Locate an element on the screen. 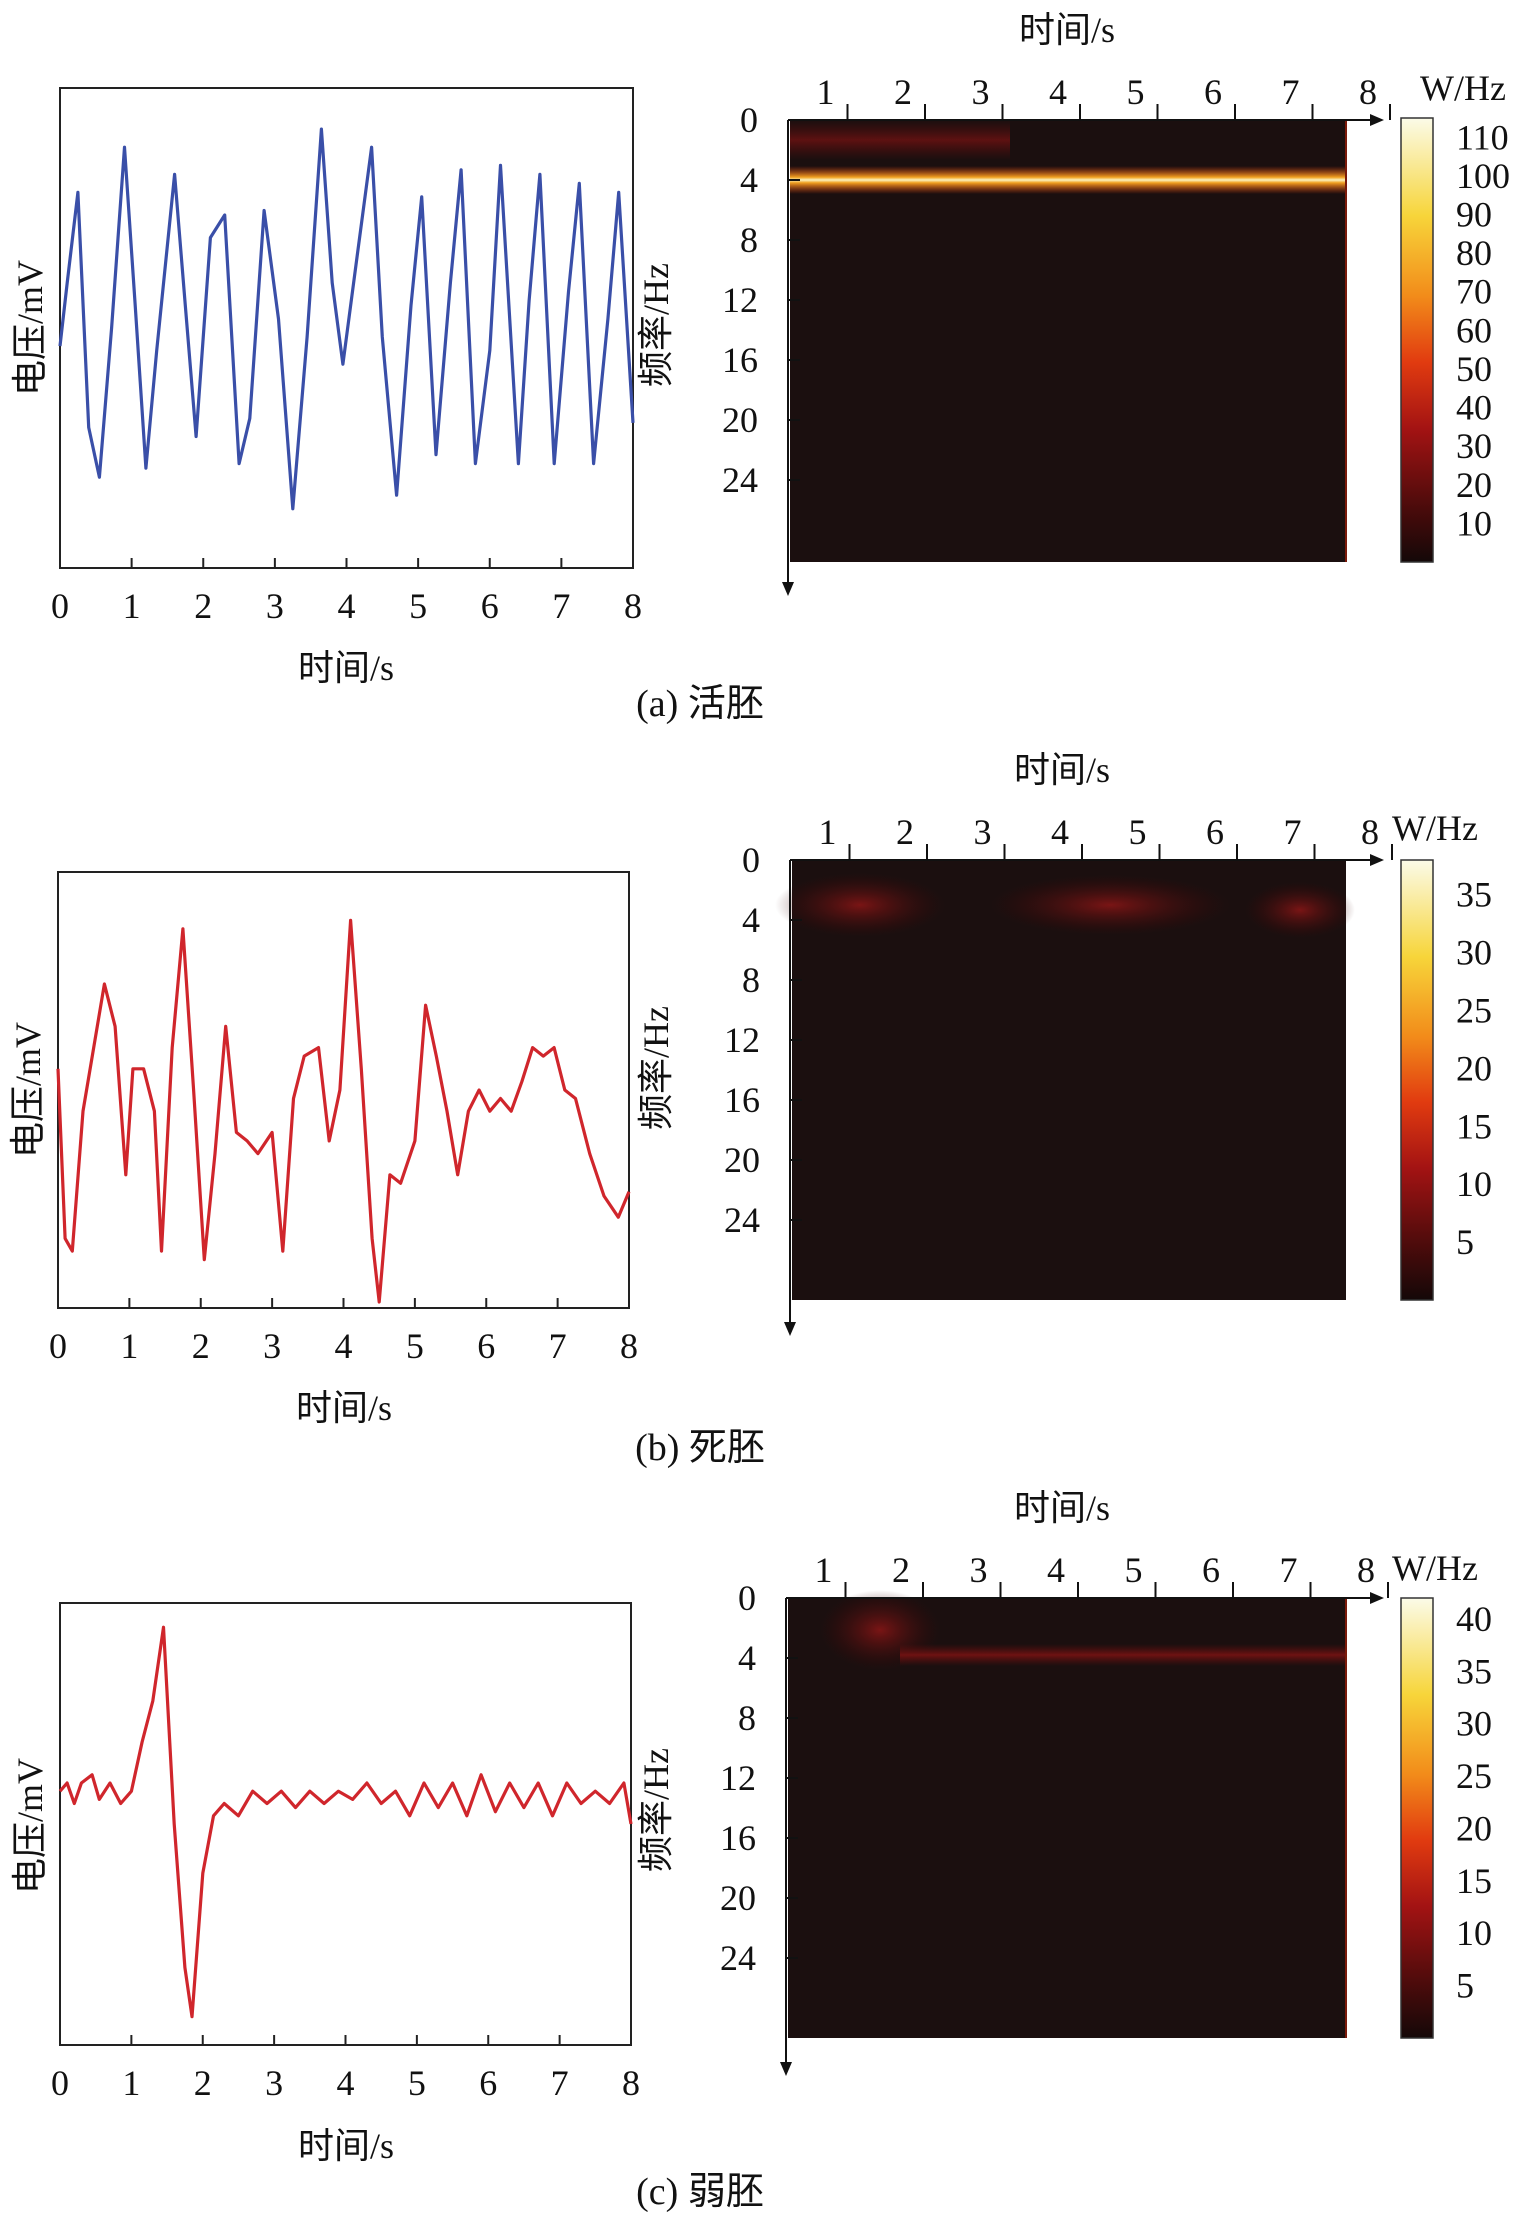  x-arrow-head is located at coordinates (1377, 1598).